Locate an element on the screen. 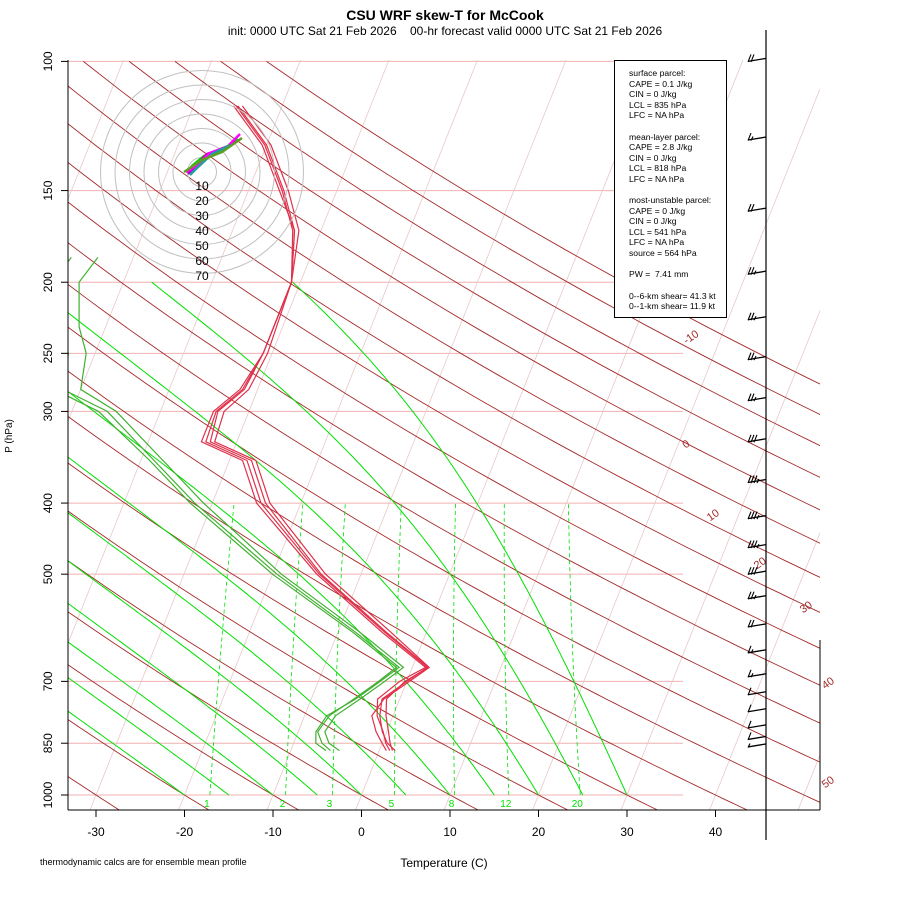 This screenshot has height=900, width=900. info-line: LCL = 818 hPa is located at coordinates (658, 168).